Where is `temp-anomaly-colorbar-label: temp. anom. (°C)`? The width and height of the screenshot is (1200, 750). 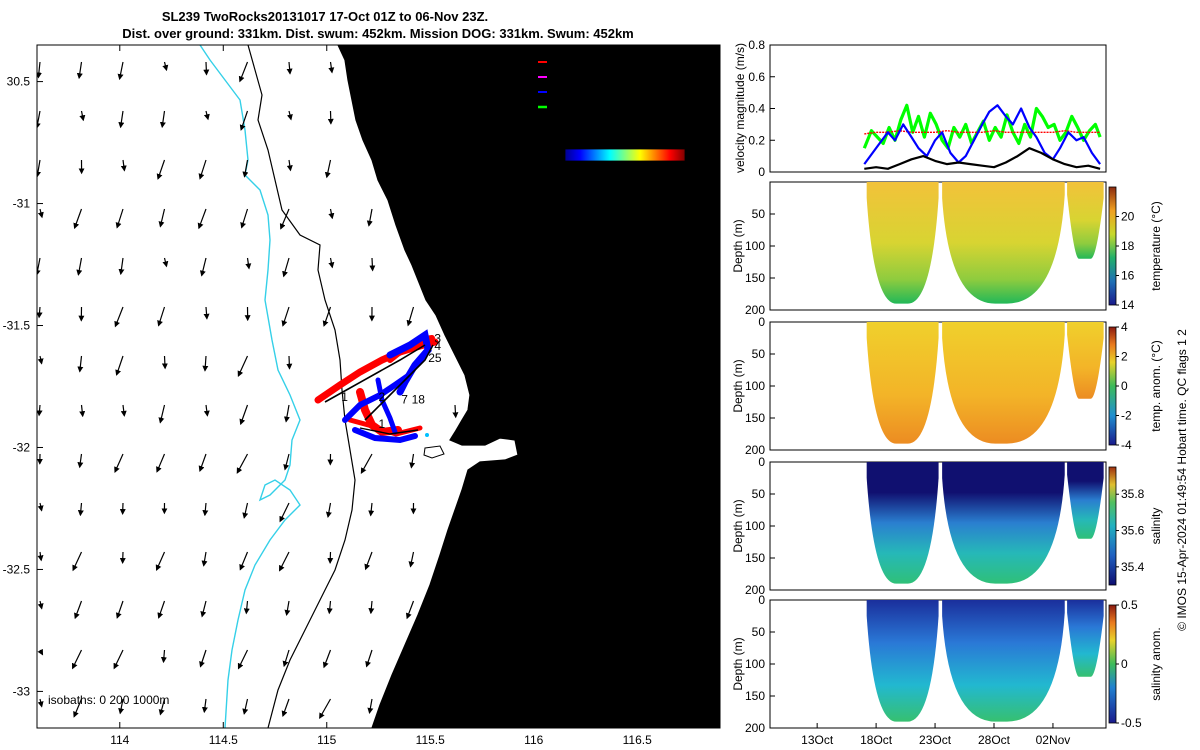 temp-anomaly-colorbar-label: temp. anom. (°C) is located at coordinates (1156, 386).